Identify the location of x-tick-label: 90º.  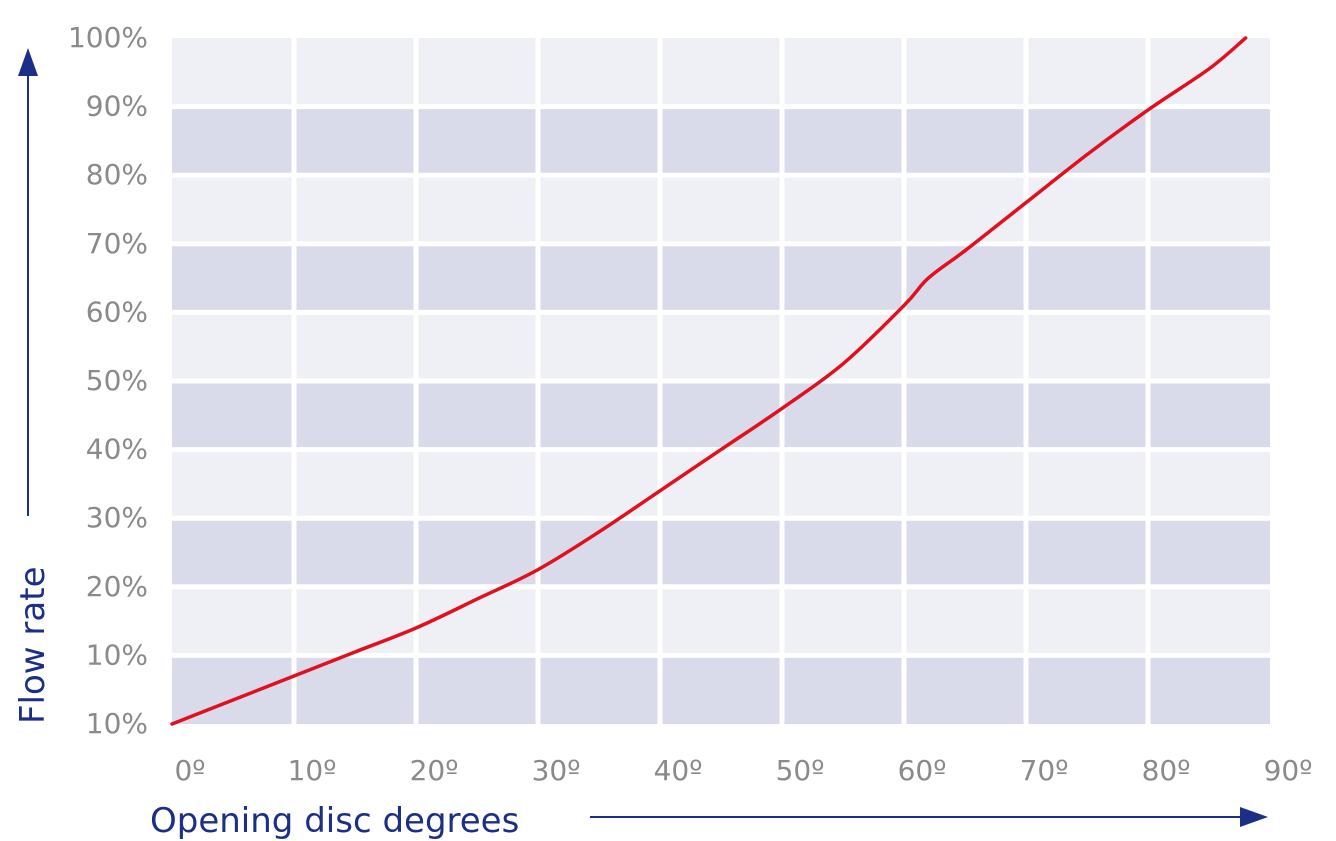
(1288, 770).